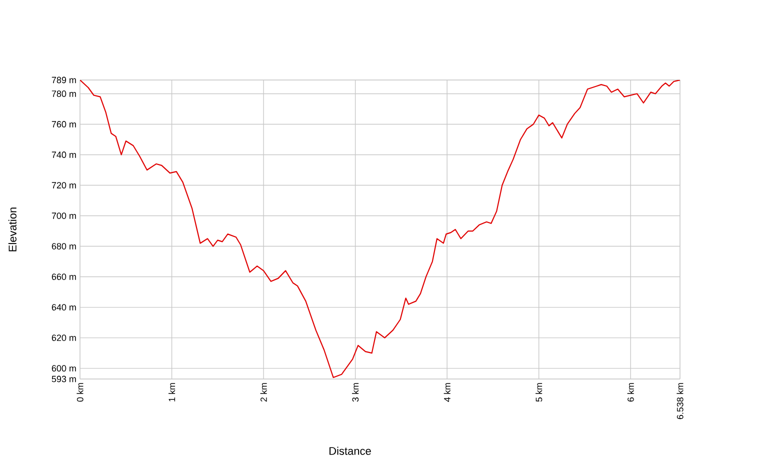 The height and width of the screenshot is (460, 760). Describe the element at coordinates (172, 392) in the screenshot. I see `x-tick-label: 1 km` at that location.